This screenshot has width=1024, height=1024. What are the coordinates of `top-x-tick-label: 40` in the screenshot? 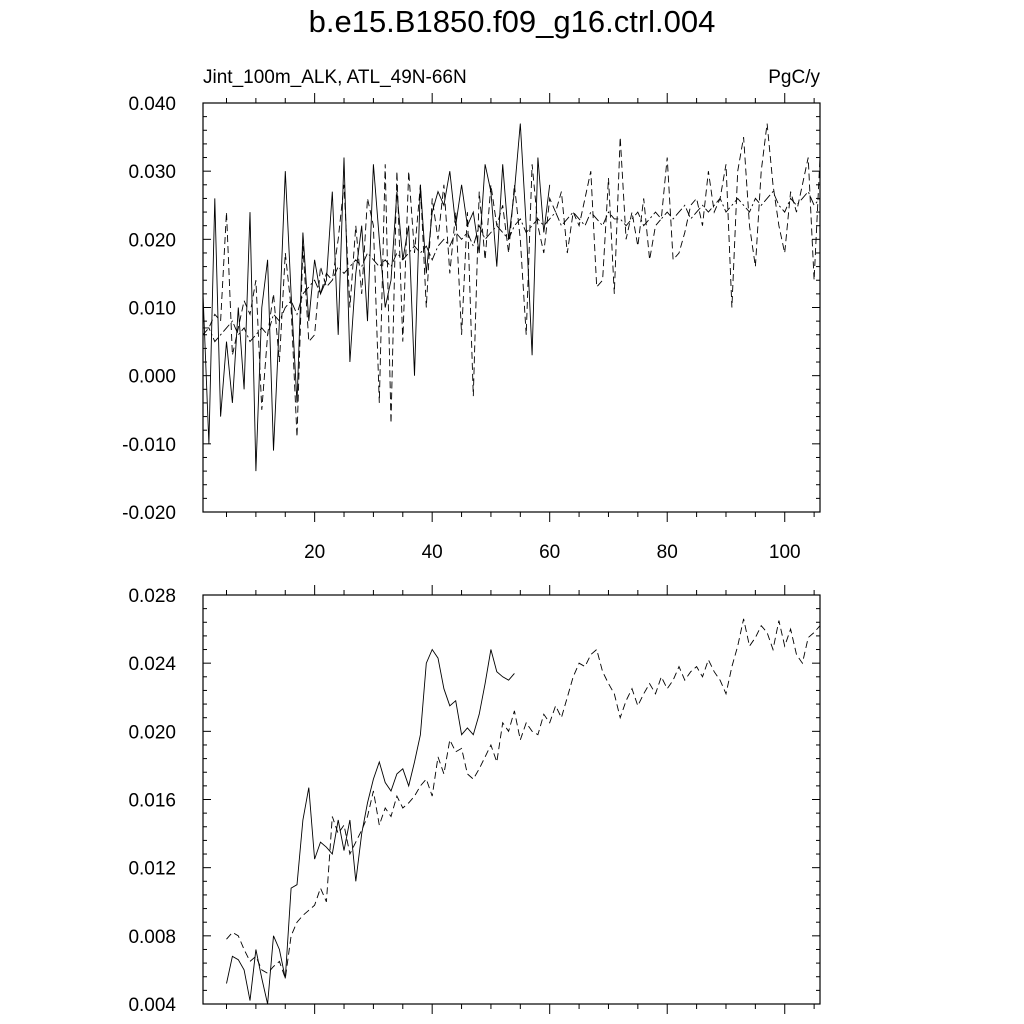 It's located at (432, 552).